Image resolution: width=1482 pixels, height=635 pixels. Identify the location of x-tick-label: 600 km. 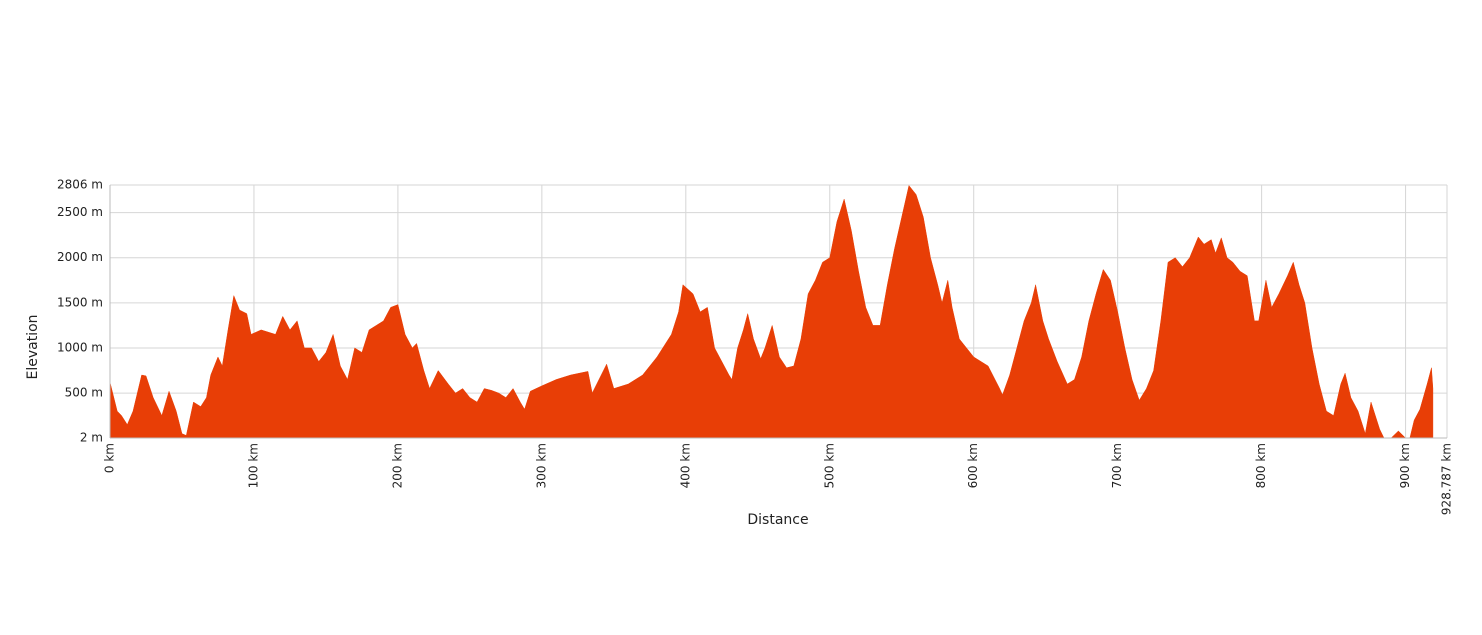
(973, 465).